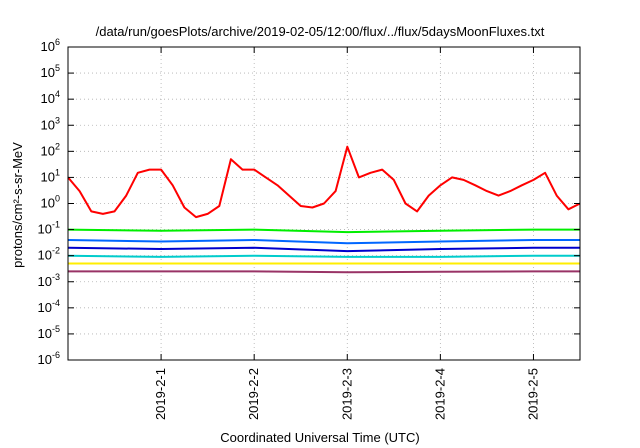 This screenshot has height=448, width=640. I want to click on y-axis-label: protons/cm²-s-sr-MeV, so click(17, 205).